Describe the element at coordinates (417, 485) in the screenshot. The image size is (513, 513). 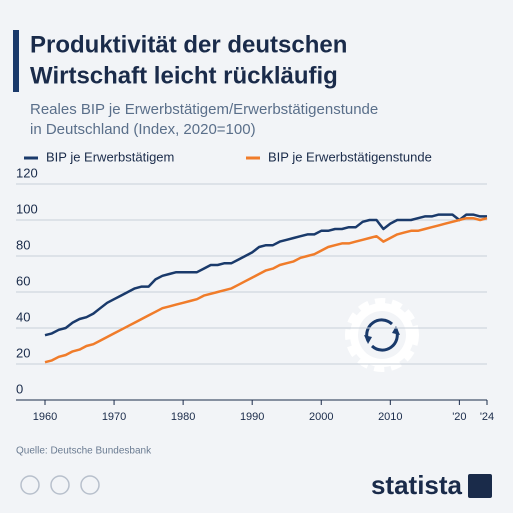
I see `brand: statista` at that location.